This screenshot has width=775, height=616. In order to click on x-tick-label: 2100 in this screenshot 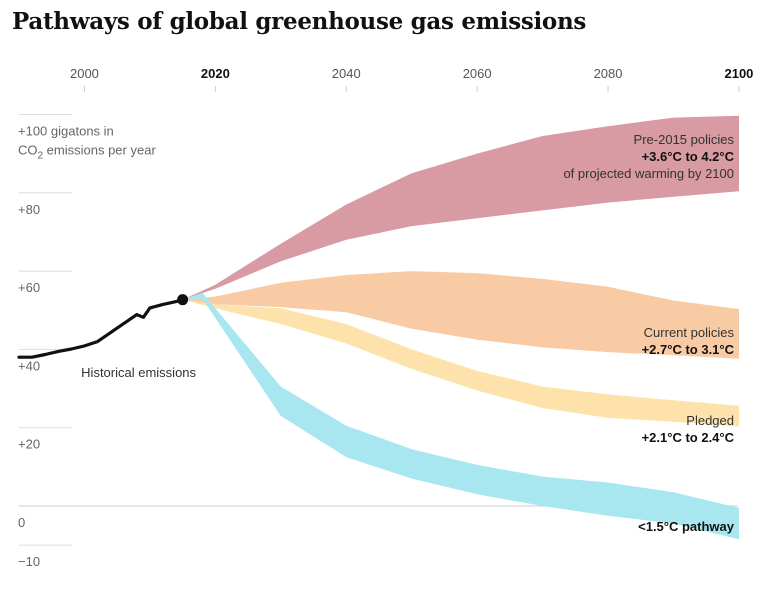, I will do `click(738, 73)`.